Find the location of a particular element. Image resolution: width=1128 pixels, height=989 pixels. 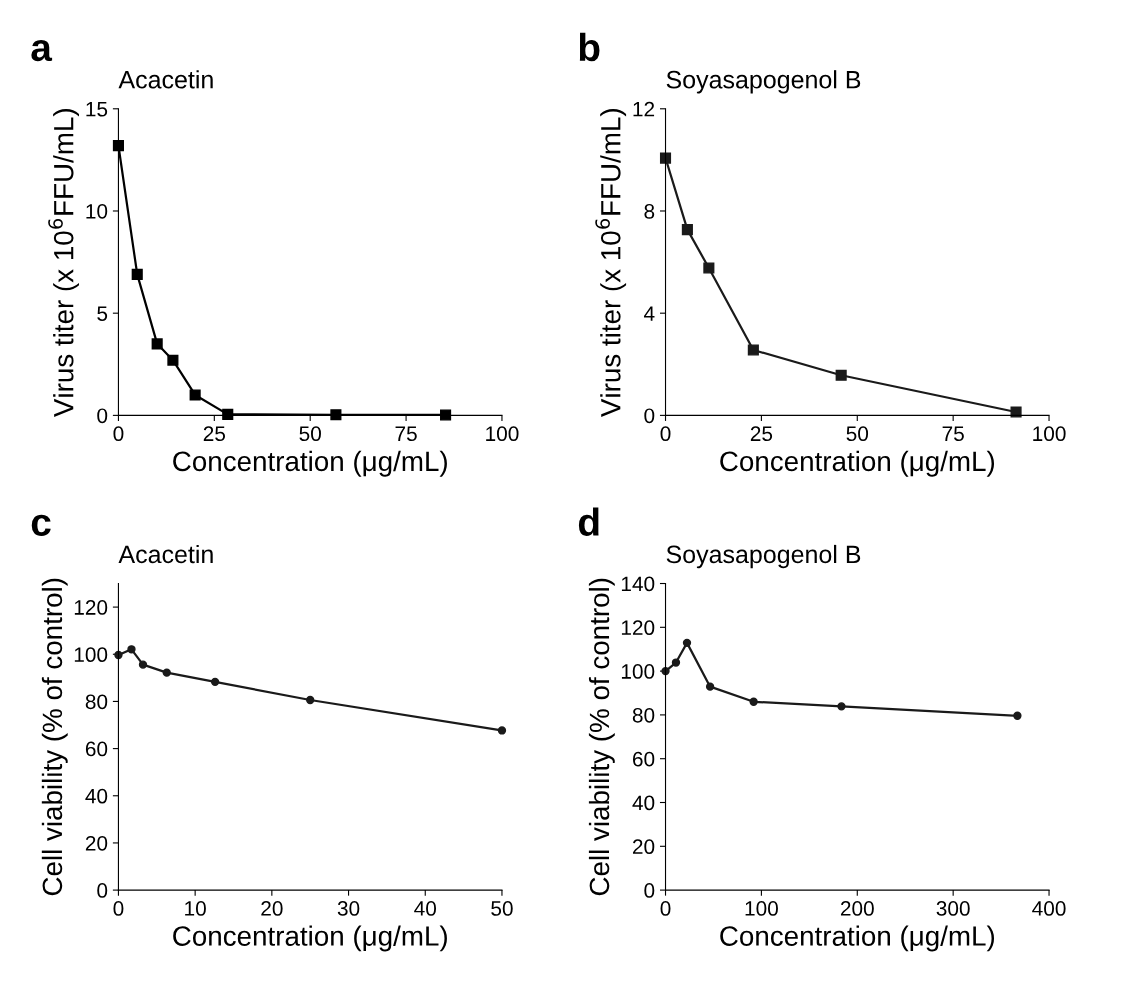

text: b is located at coordinates (589, 47).